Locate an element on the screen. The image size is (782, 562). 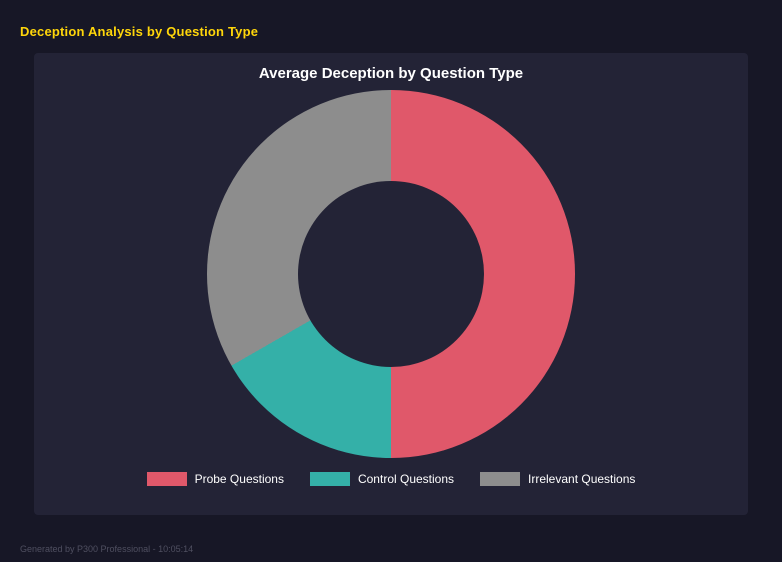
legend-label: Irrelevant Questions is located at coordinates (582, 479).